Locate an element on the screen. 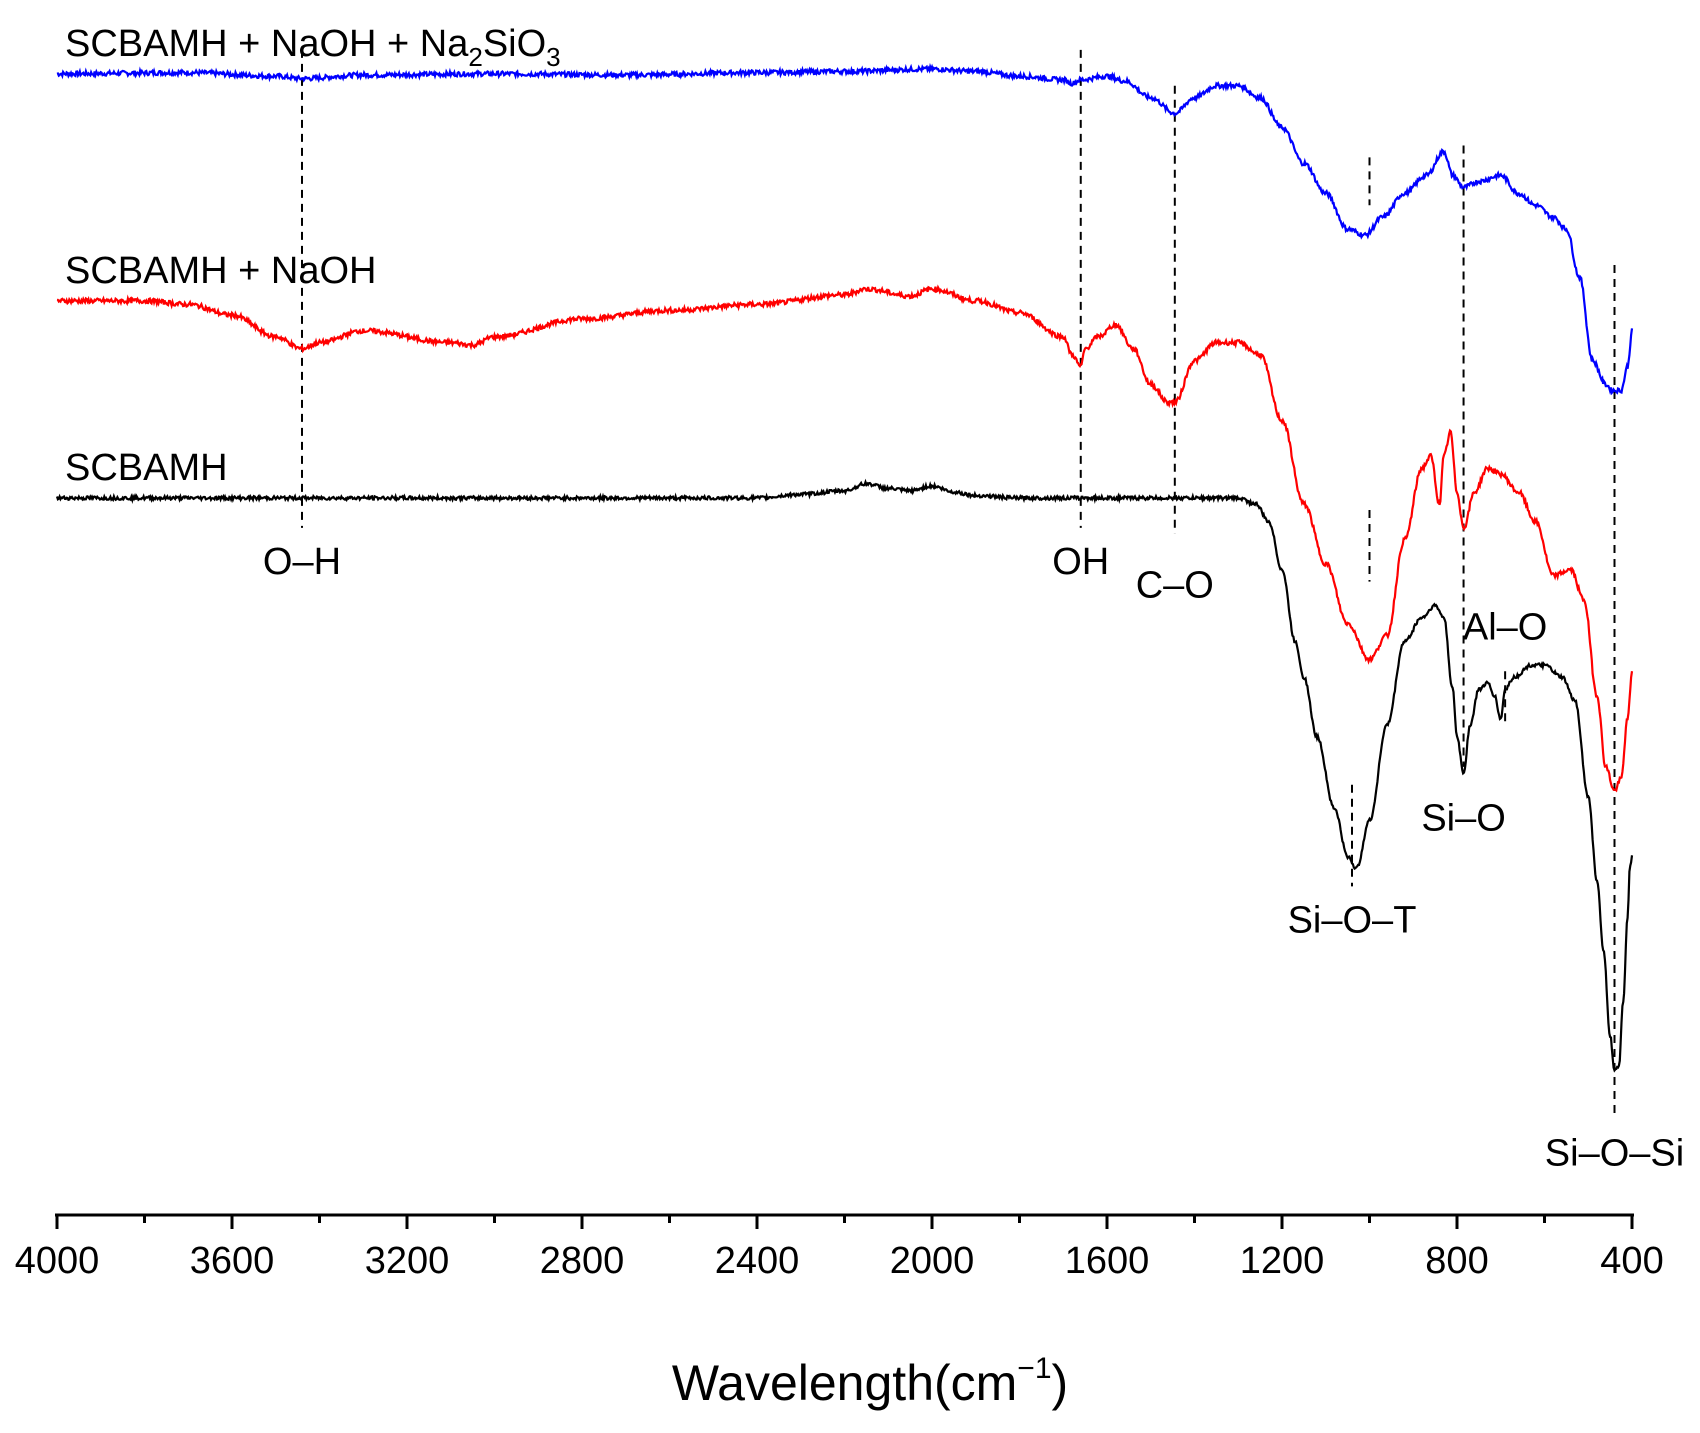 The width and height of the screenshot is (1700, 1433). peak-label-7: Al–O is located at coordinates (1505, 627).